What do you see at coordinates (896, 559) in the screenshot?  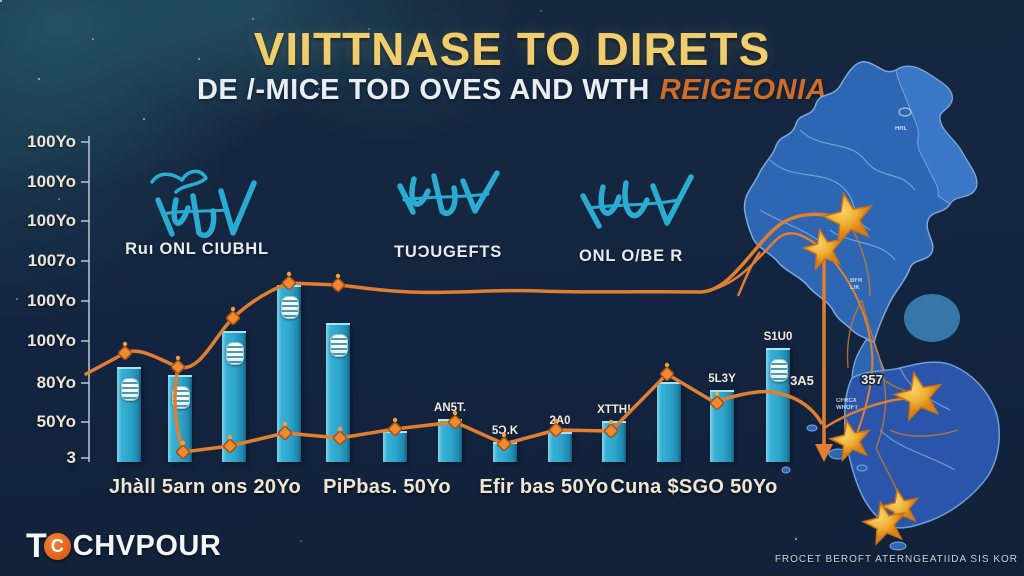 I see `fine-print: FROCET BEROFT ATERNGEATIIDA SIS KOR` at bounding box center [896, 559].